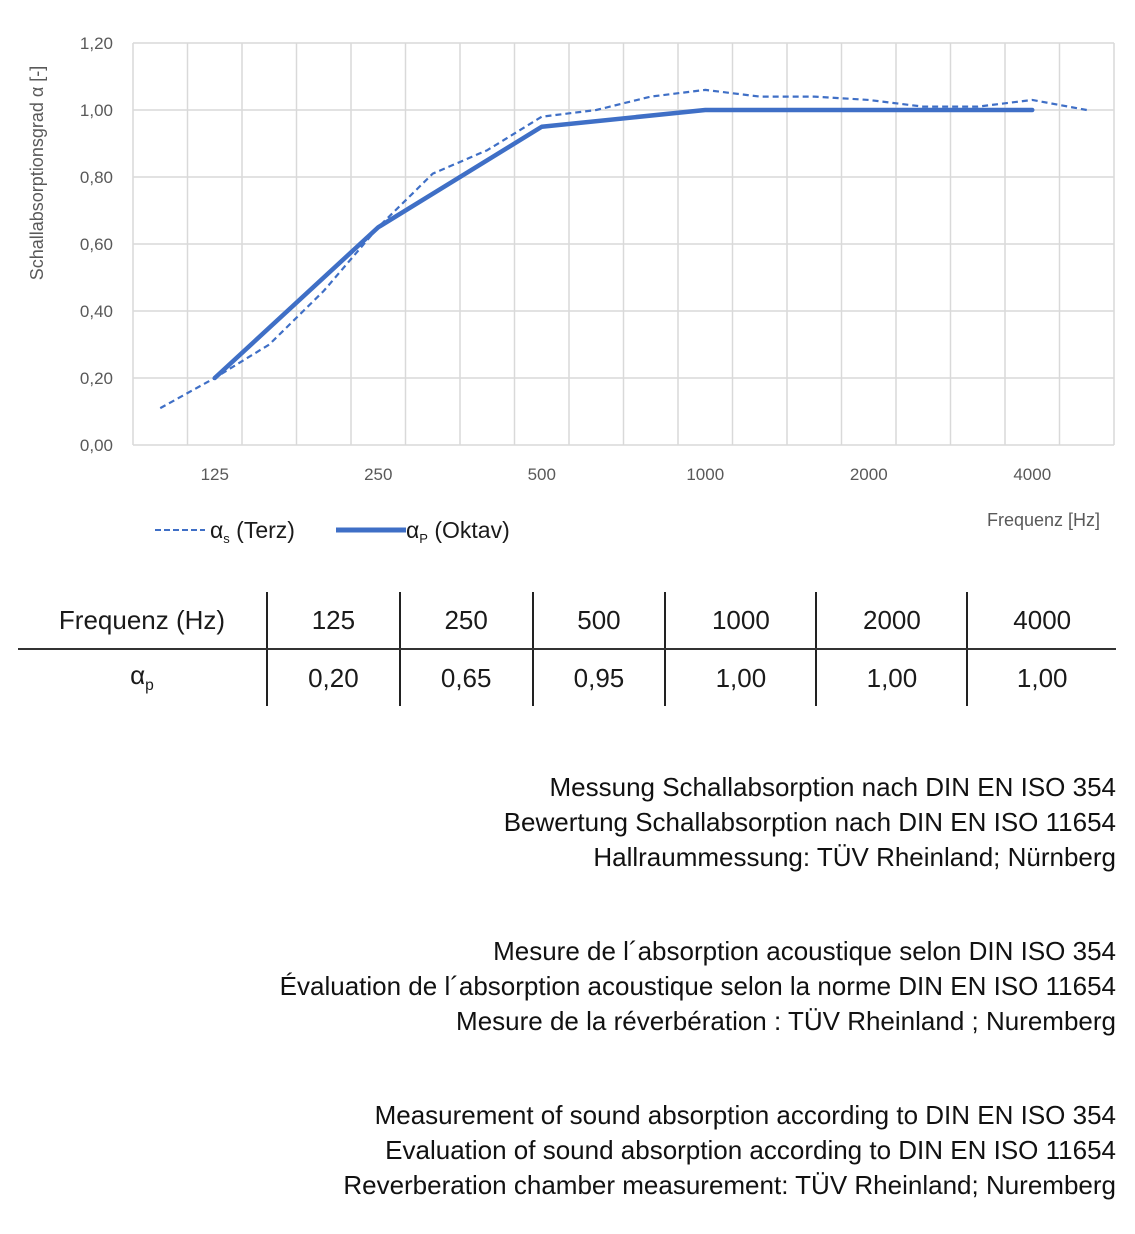  What do you see at coordinates (1041, 621) in the screenshot?
I see `table-freq: 4000` at bounding box center [1041, 621].